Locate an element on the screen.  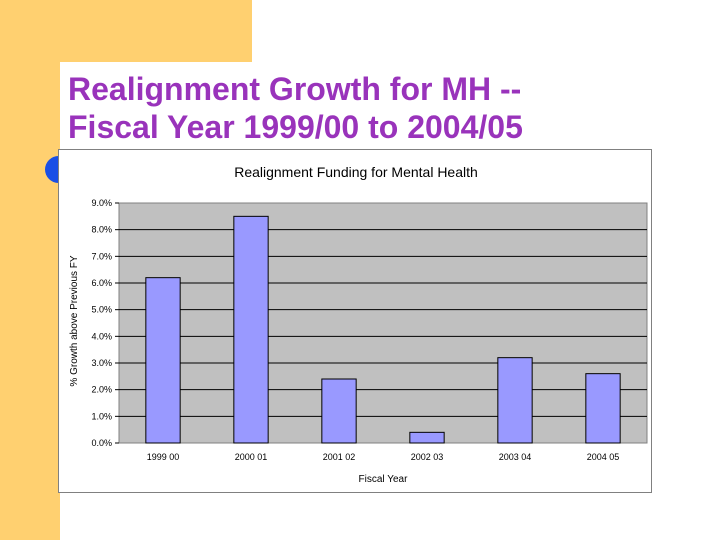
decor-top-band is located at coordinates (126, 31).